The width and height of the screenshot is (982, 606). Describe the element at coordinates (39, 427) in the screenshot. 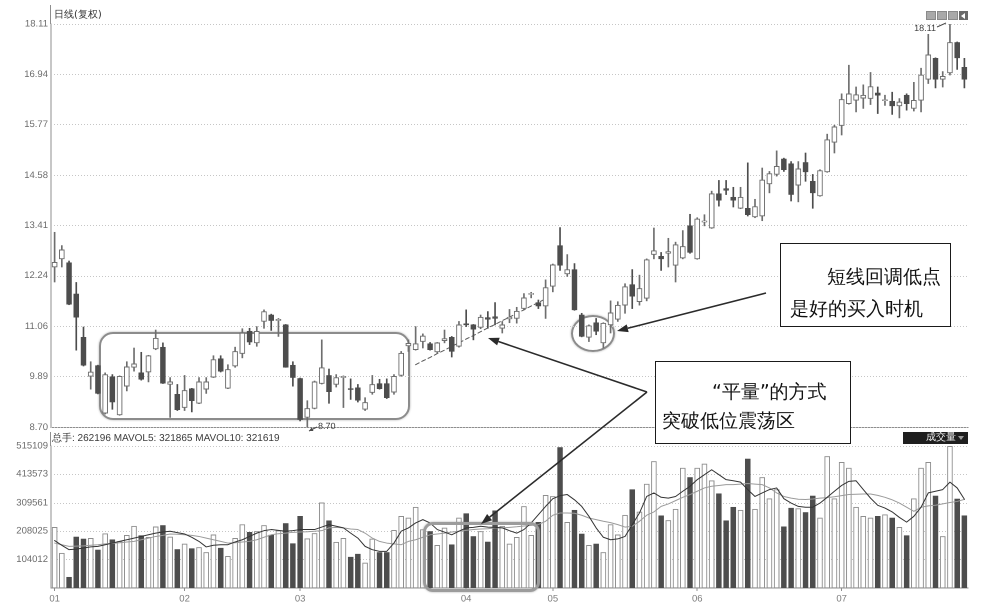

I see `y-tick-label: 8.70` at that location.